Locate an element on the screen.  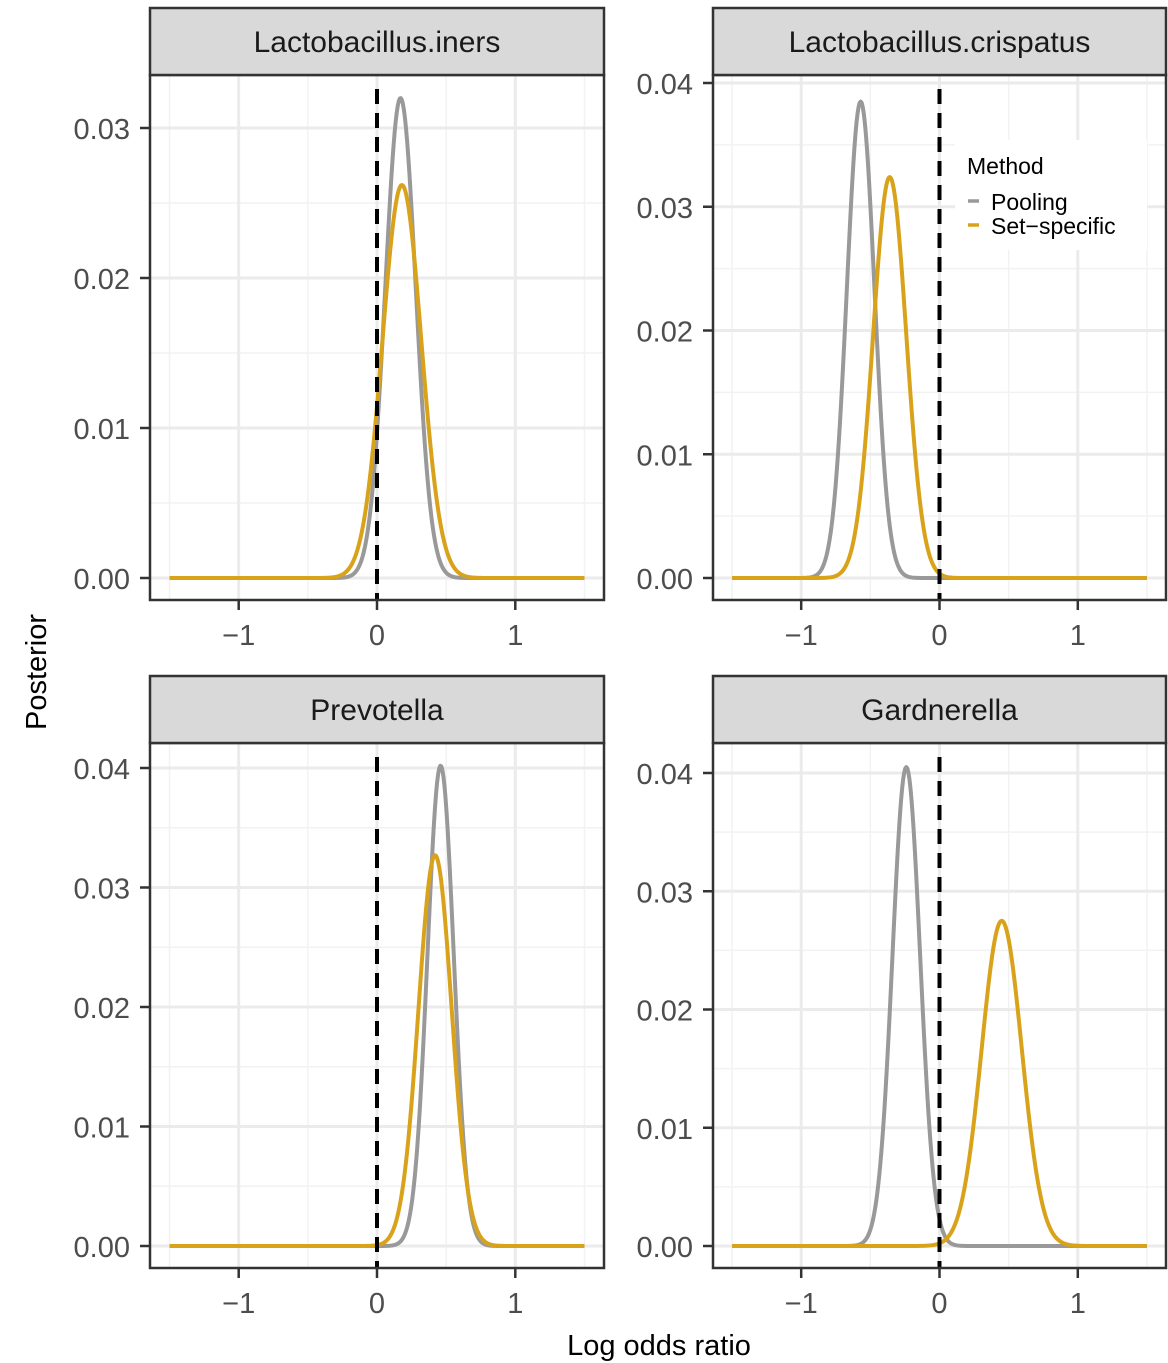
facet-title: Gardnerella is located at coordinates (939, 710).